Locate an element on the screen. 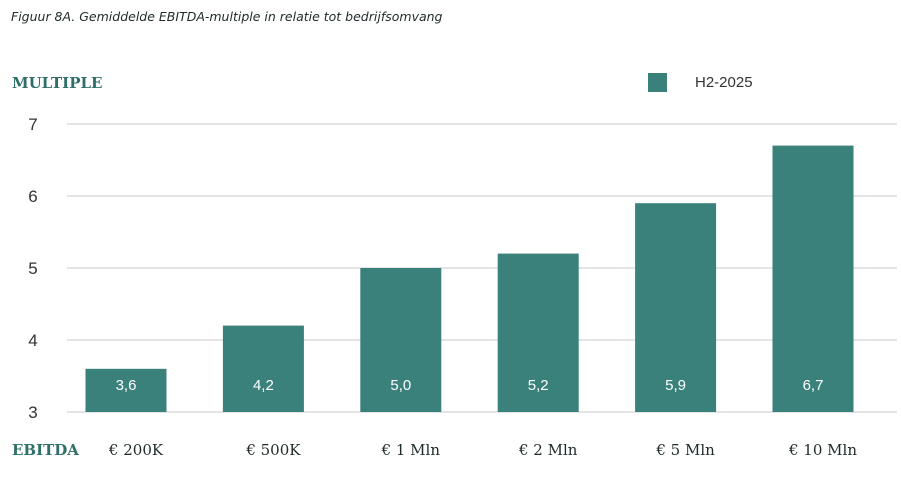 Image resolution: width=901 pixels, height=477 pixels. x-tick-label: € 10 Mln is located at coordinates (822, 450).